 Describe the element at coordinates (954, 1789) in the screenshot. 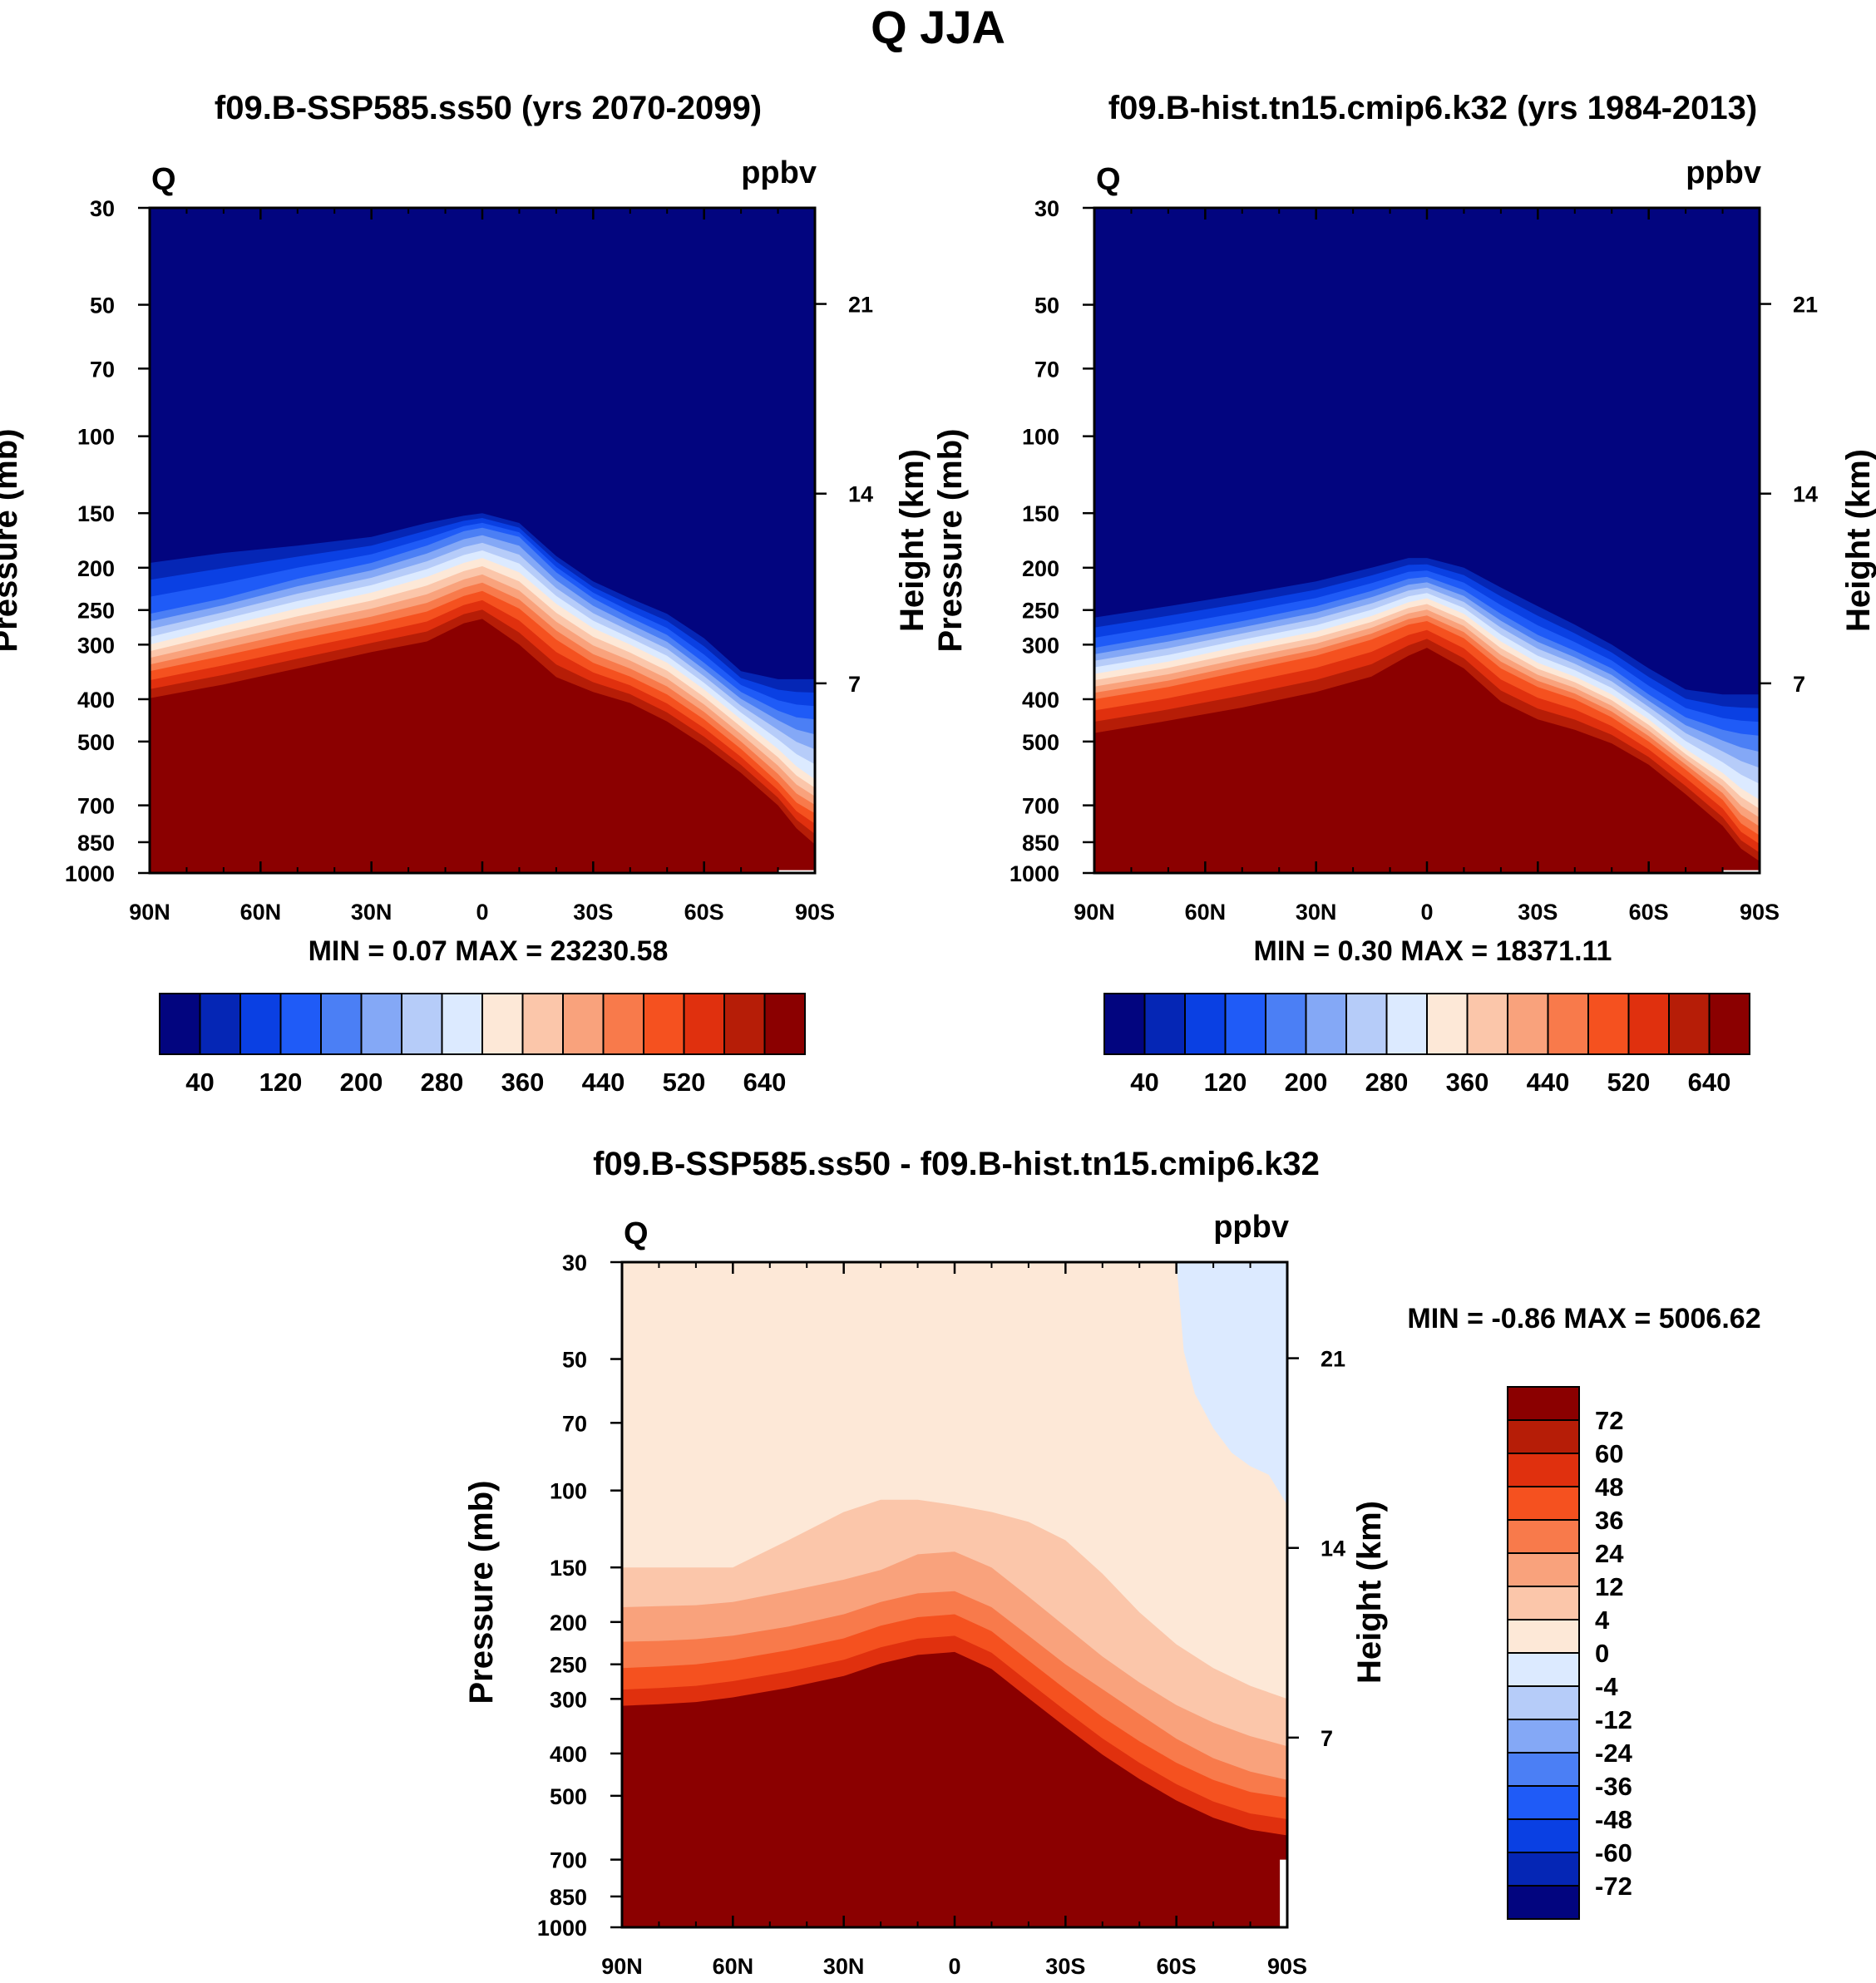

I see `contour-band` at that location.